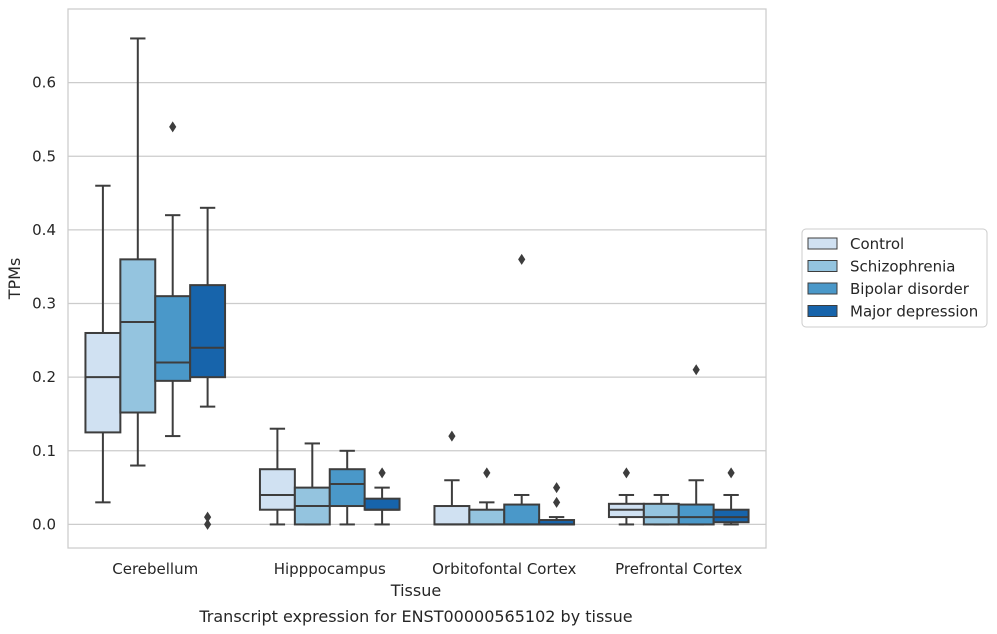 The height and width of the screenshot is (634, 997). What do you see at coordinates (44, 230) in the screenshot?
I see `y-tick-label: 0.4` at bounding box center [44, 230].